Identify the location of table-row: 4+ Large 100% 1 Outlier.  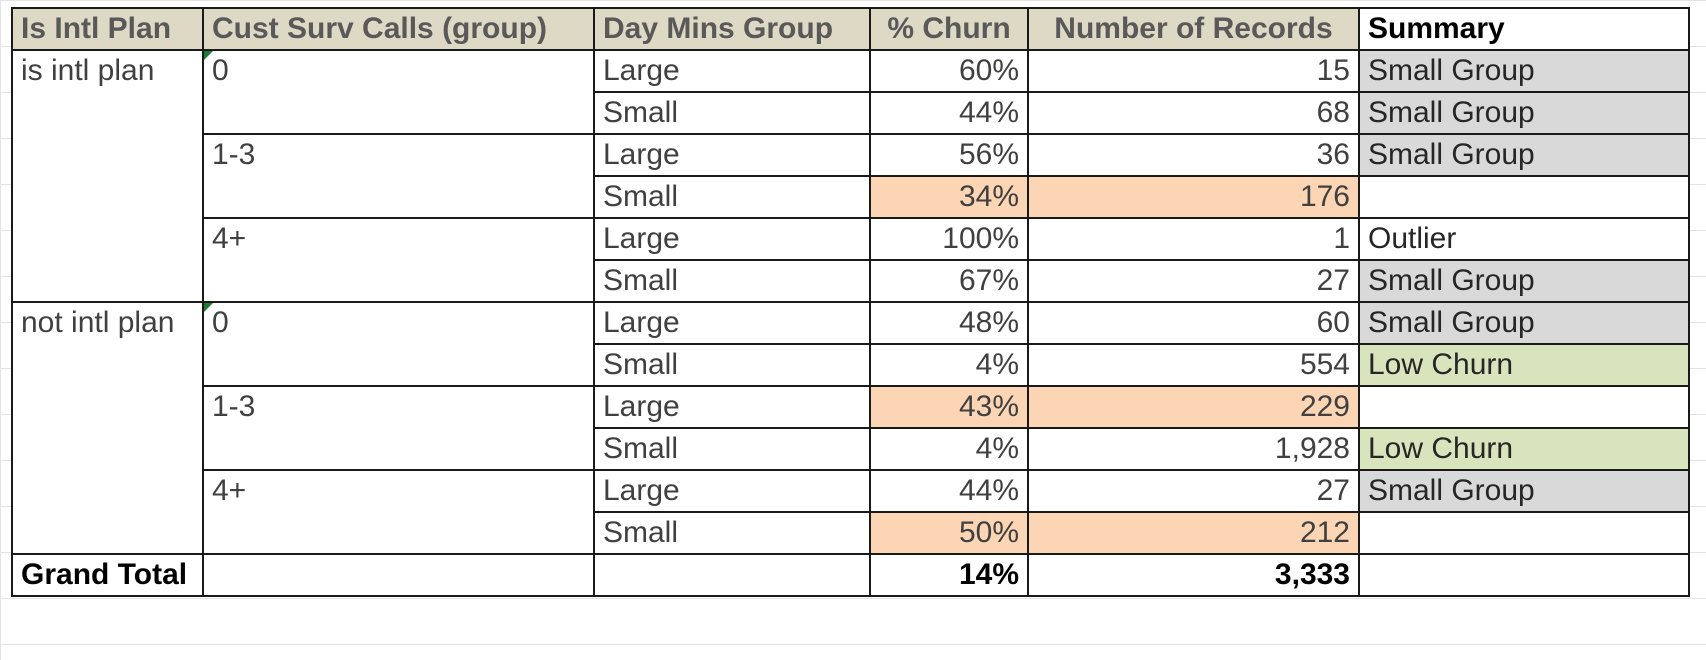
(851, 260).